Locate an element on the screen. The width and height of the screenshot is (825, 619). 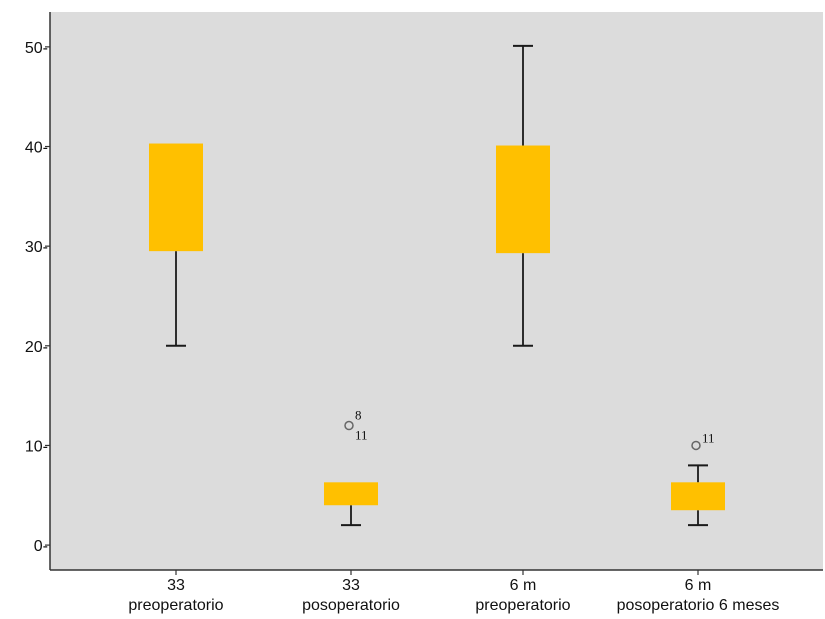
box-group: 11 is located at coordinates (698, 478).